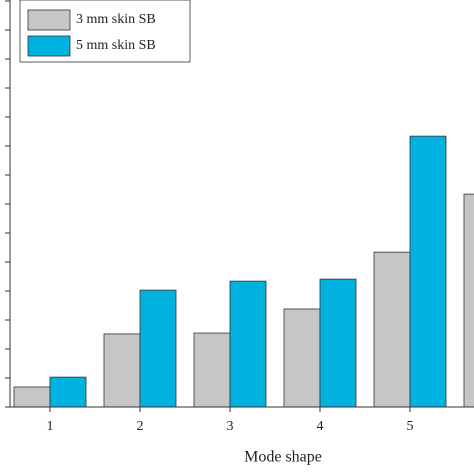 This screenshot has width=474, height=474. What do you see at coordinates (410, 426) in the screenshot?
I see `x-tick-label: 5` at bounding box center [410, 426].